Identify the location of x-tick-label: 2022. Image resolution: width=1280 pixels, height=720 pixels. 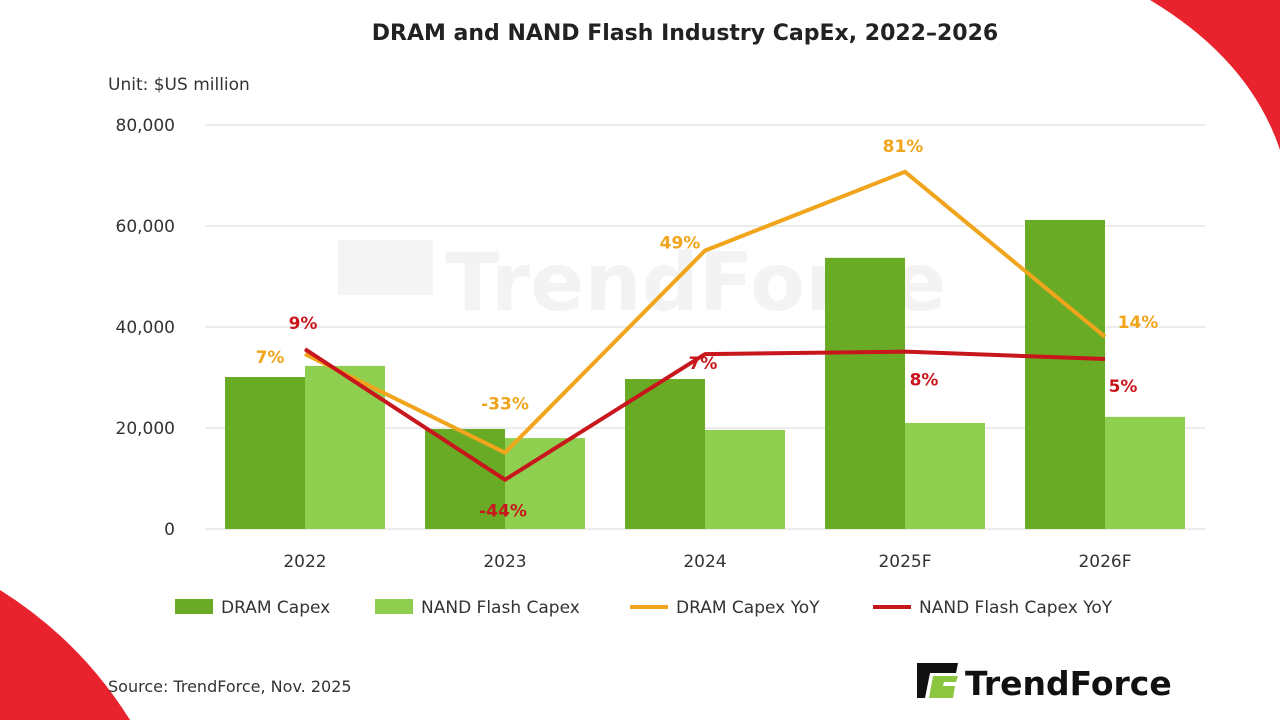
(304, 562).